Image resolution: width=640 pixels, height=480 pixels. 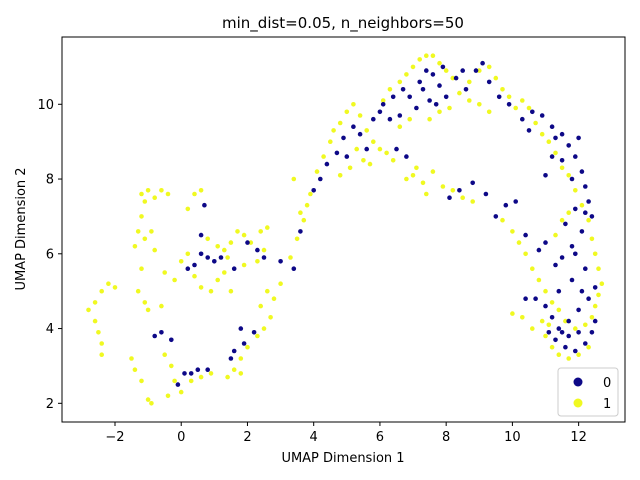 I want to click on y-tick-label: 2, so click(x=50, y=404).